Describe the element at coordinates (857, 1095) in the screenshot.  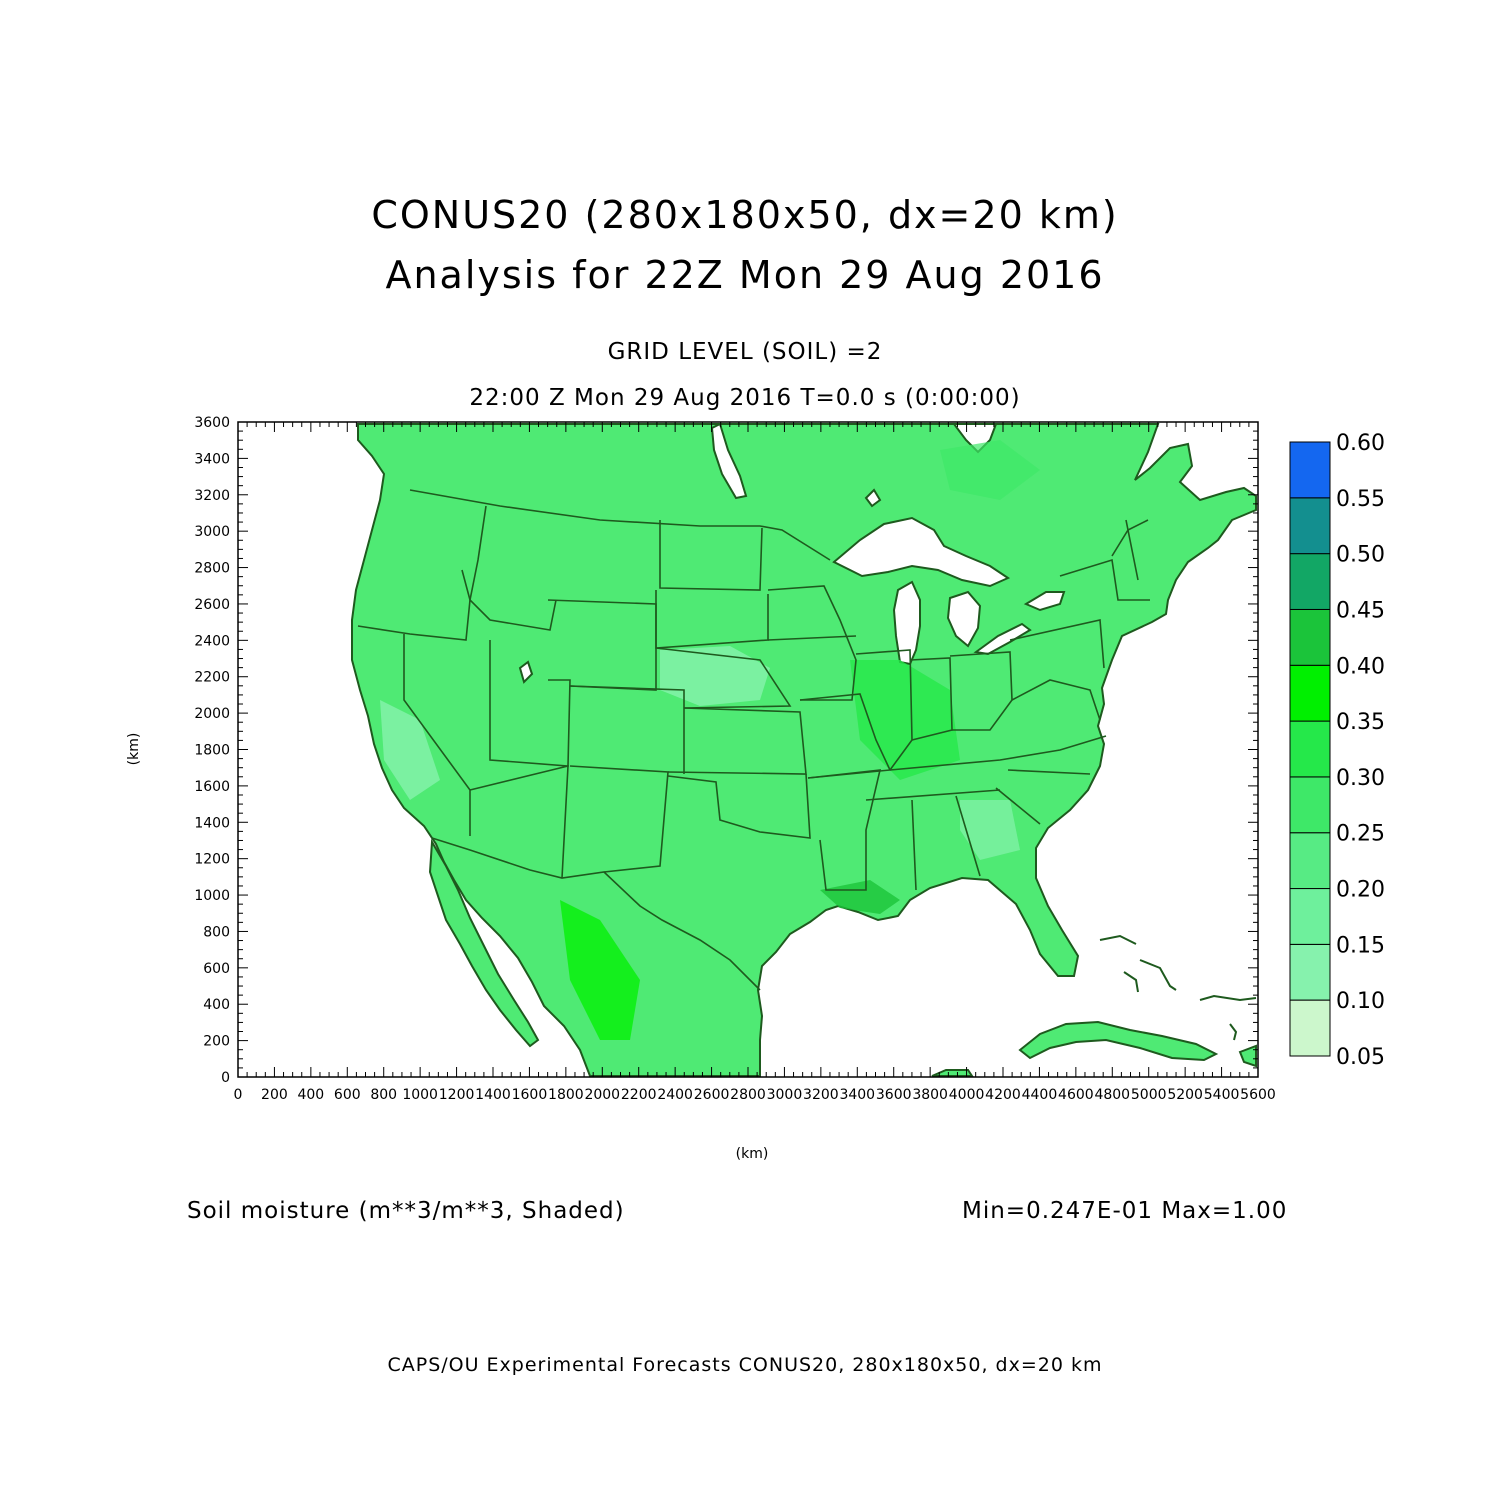
I see `x-tick-label: 3400` at that location.